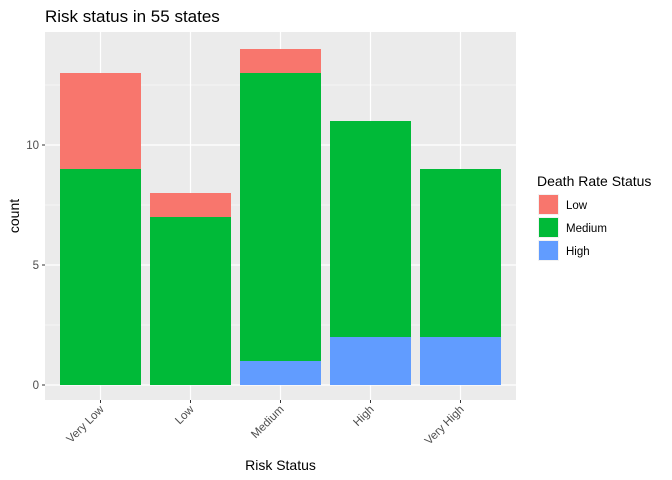 This screenshot has width=672, height=480. I want to click on x-tick-label: Very High, so click(445, 426).